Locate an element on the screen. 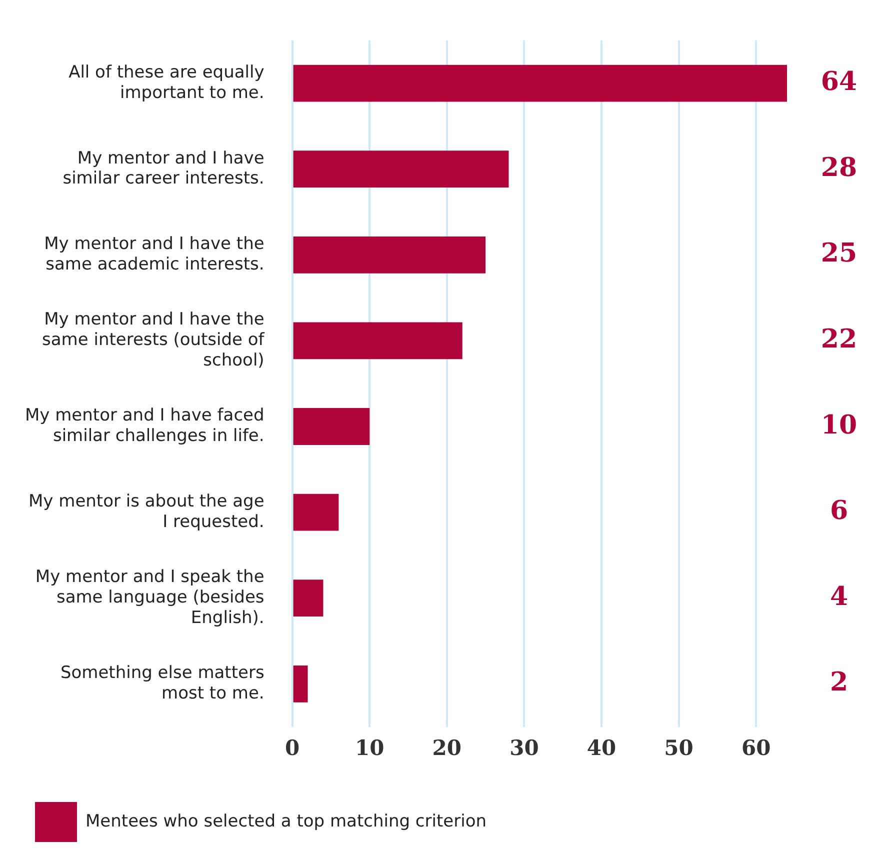 The width and height of the screenshot is (882, 857). y-tick-label: All of these are equally important to me. is located at coordinates (166, 82).